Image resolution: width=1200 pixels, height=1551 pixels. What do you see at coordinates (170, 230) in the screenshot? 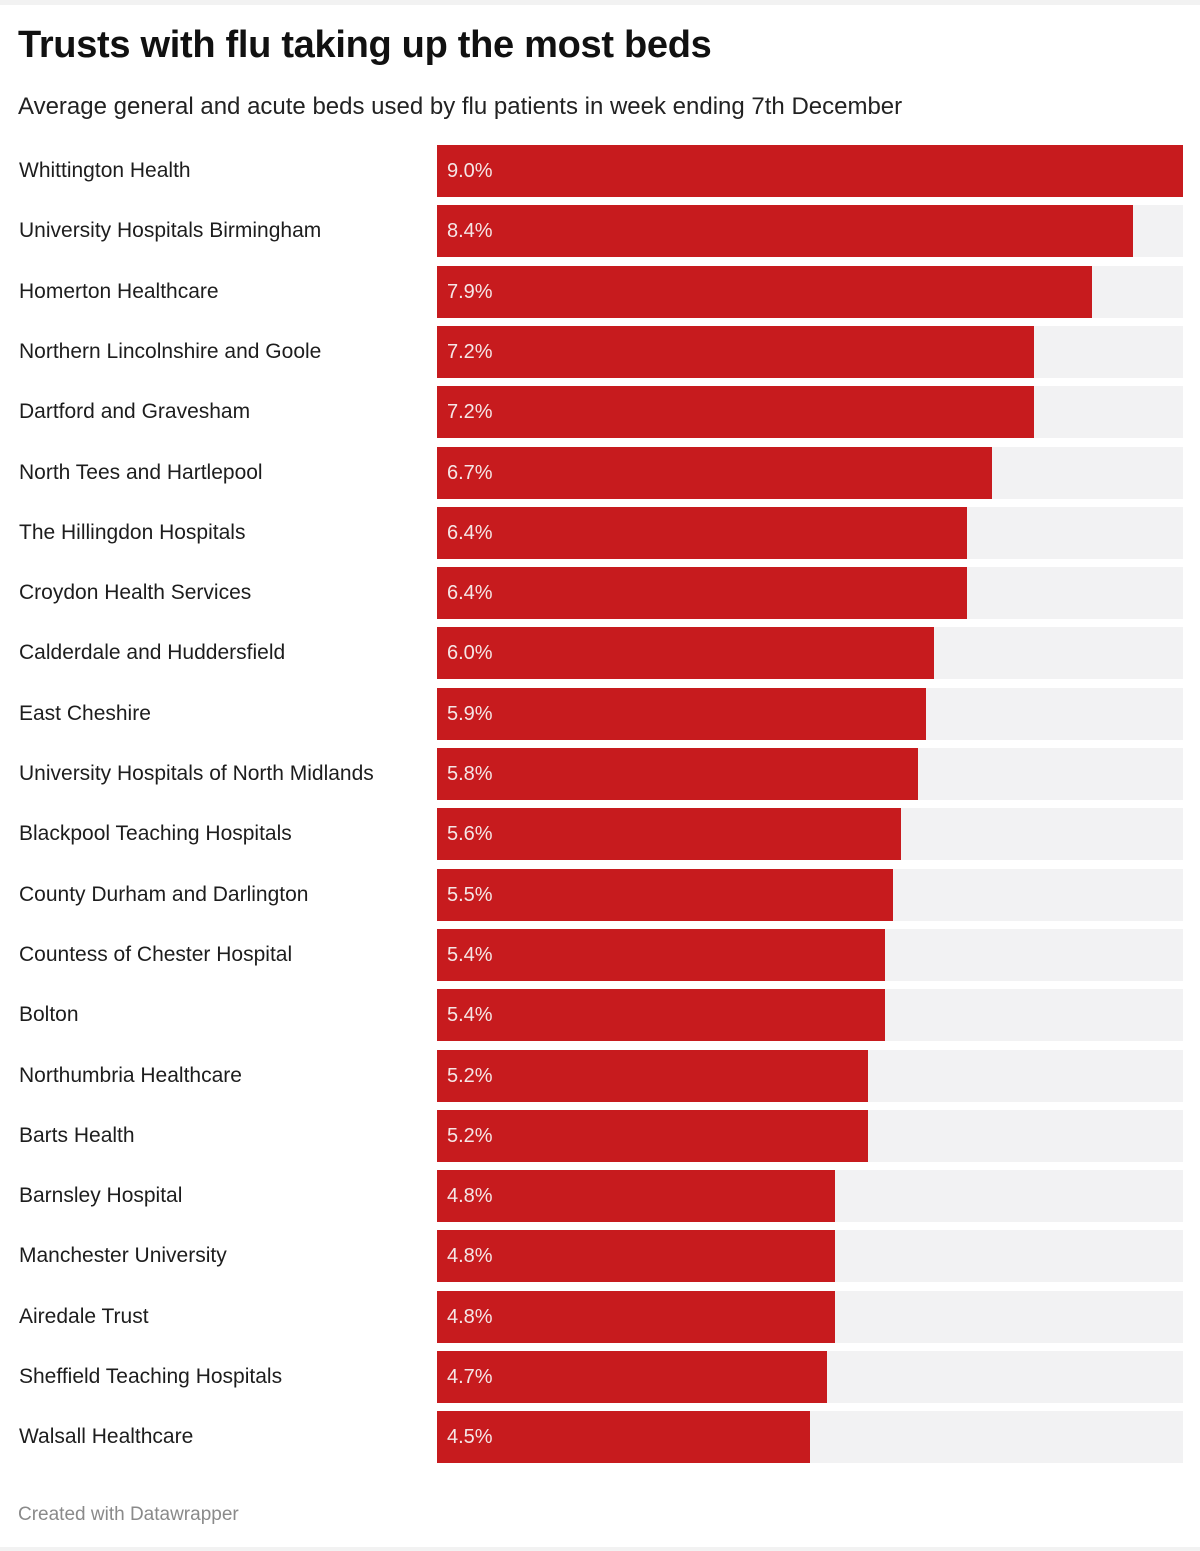
I see `category-label: University Hospitals Birmingham` at bounding box center [170, 230].